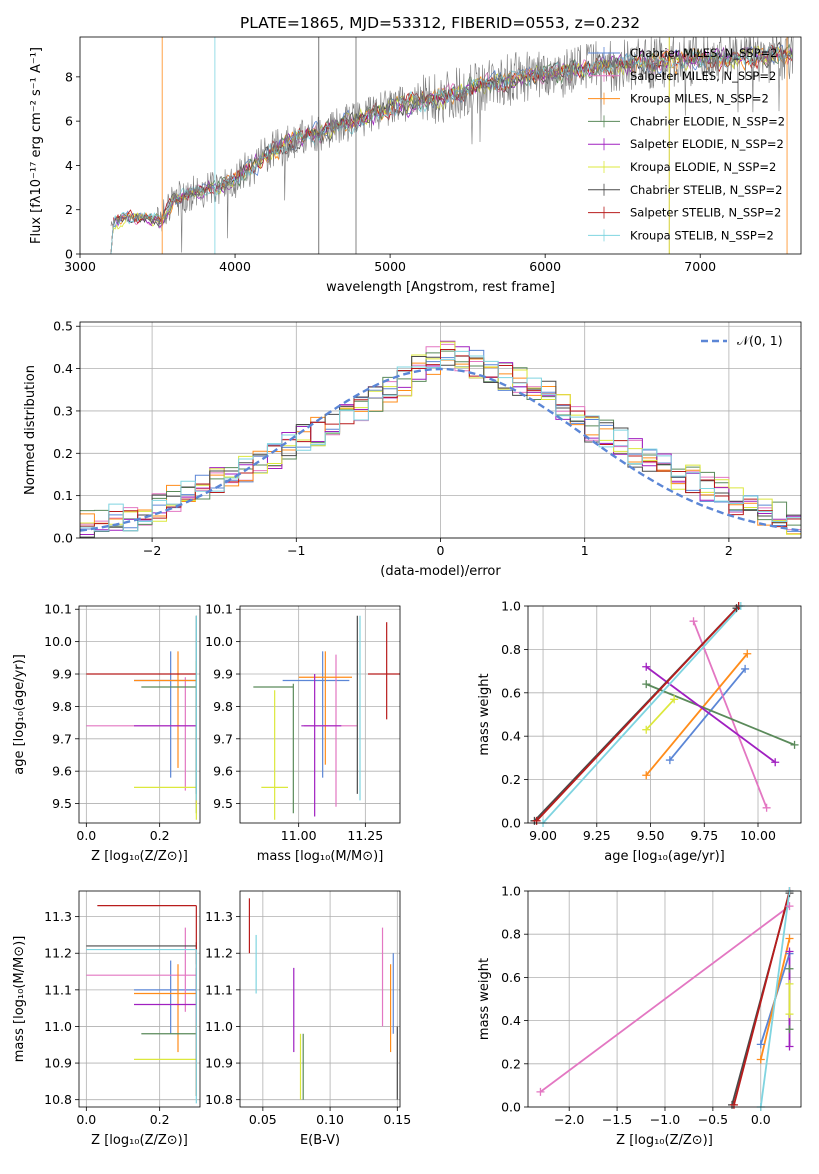 The height and width of the screenshot is (1174, 819). What do you see at coordinates (69, 165) in the screenshot?
I see `y-tick-label: 4` at bounding box center [69, 165].